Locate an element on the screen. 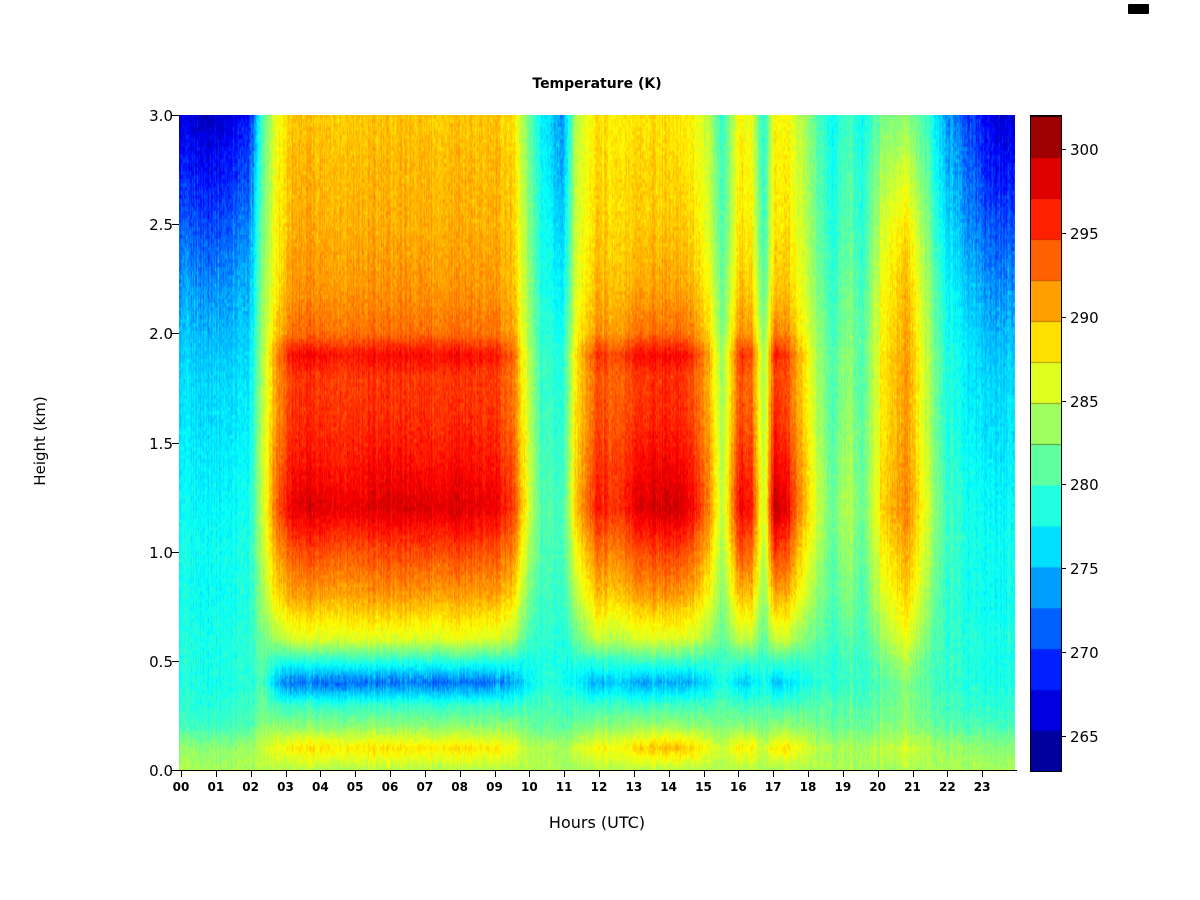 The image size is (1200, 900). x-tick-label: 21 is located at coordinates (912, 787).